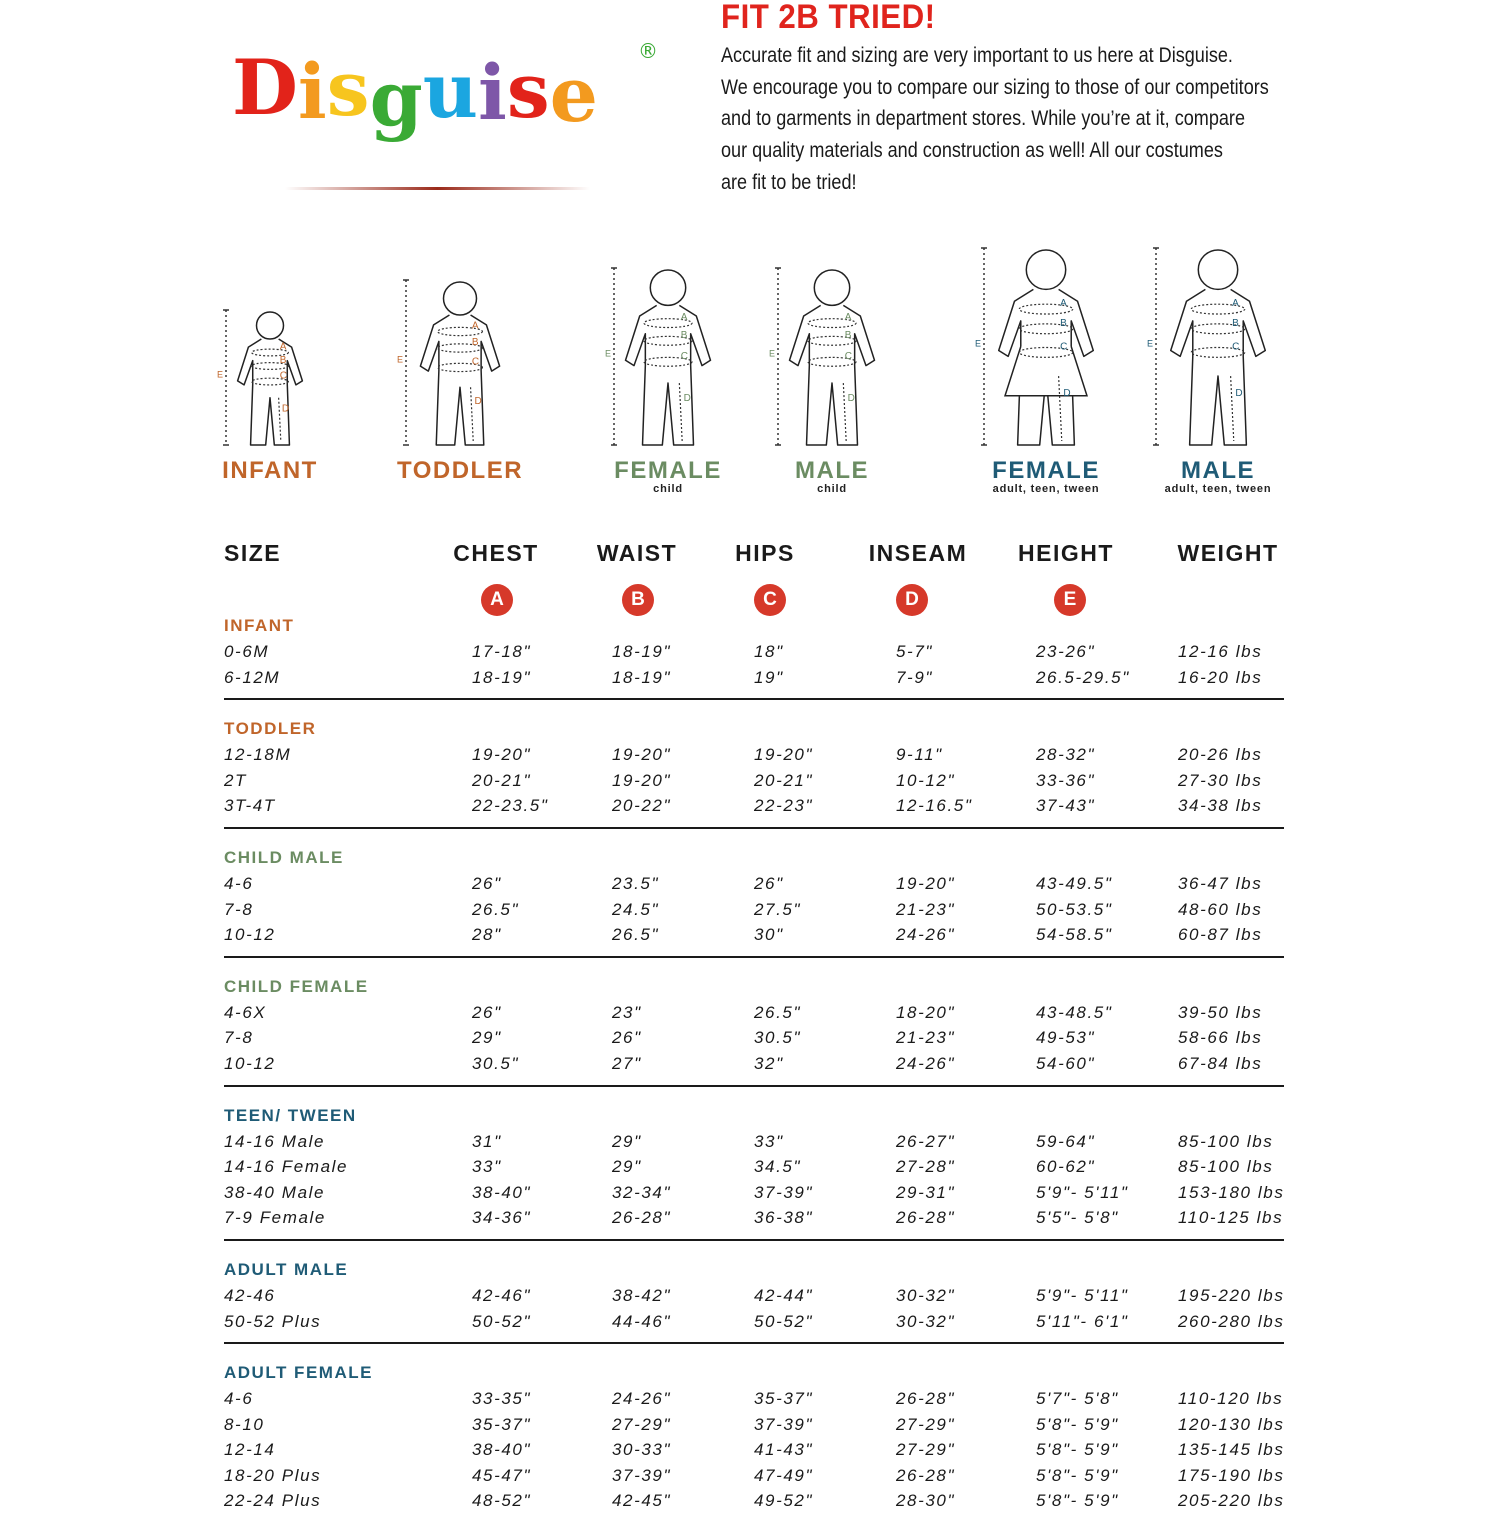 This screenshot has height=1514, width=1500. I want to click on table-cell: 32-34", so click(642, 1192).